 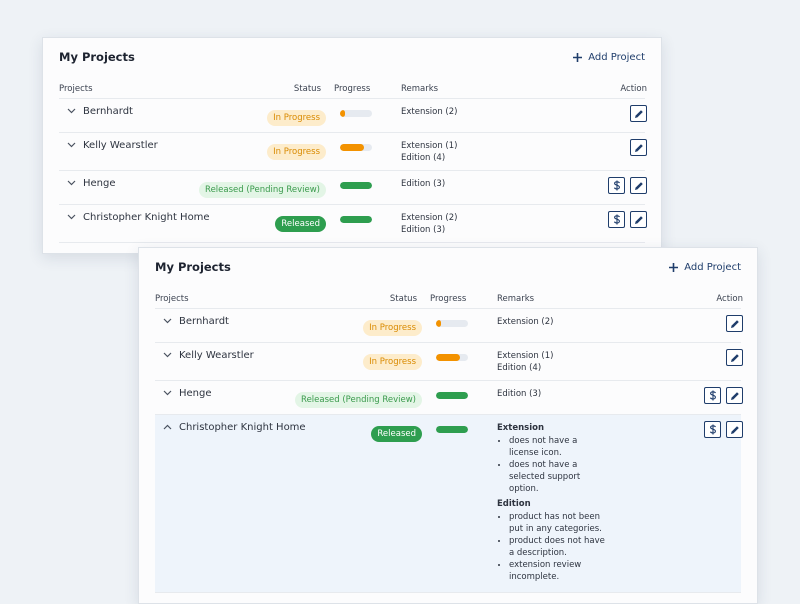 What do you see at coordinates (489, 223) in the screenshot?
I see `remarks-cell: Extension (2) Edition (3)` at bounding box center [489, 223].